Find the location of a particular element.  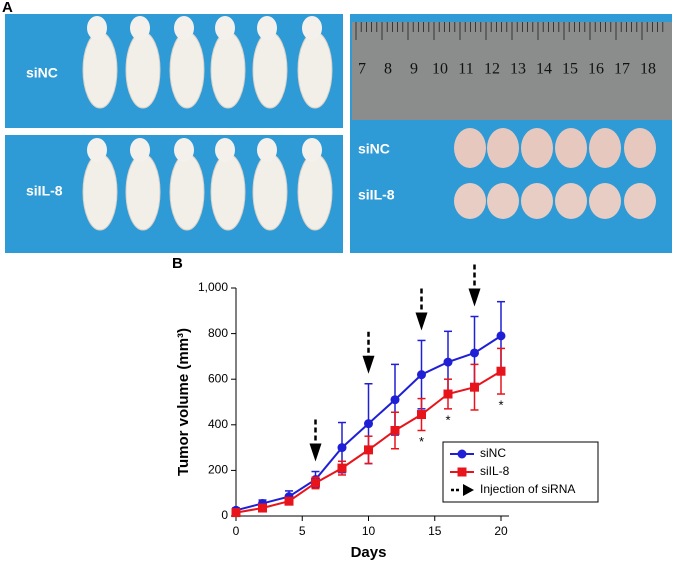

ruler-label: 13 is located at coordinates (518, 69).